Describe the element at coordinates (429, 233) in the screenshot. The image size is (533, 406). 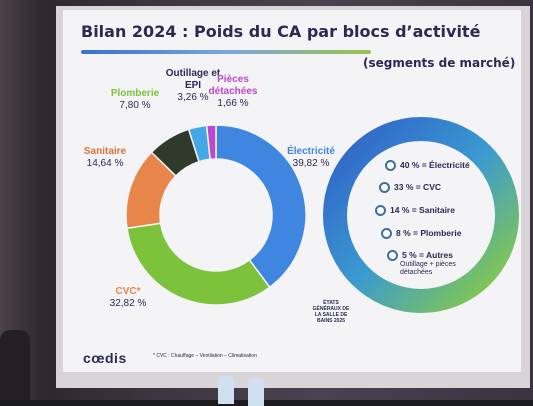
I see `legend-plomberie-text: 8 % = Plomberie` at that location.